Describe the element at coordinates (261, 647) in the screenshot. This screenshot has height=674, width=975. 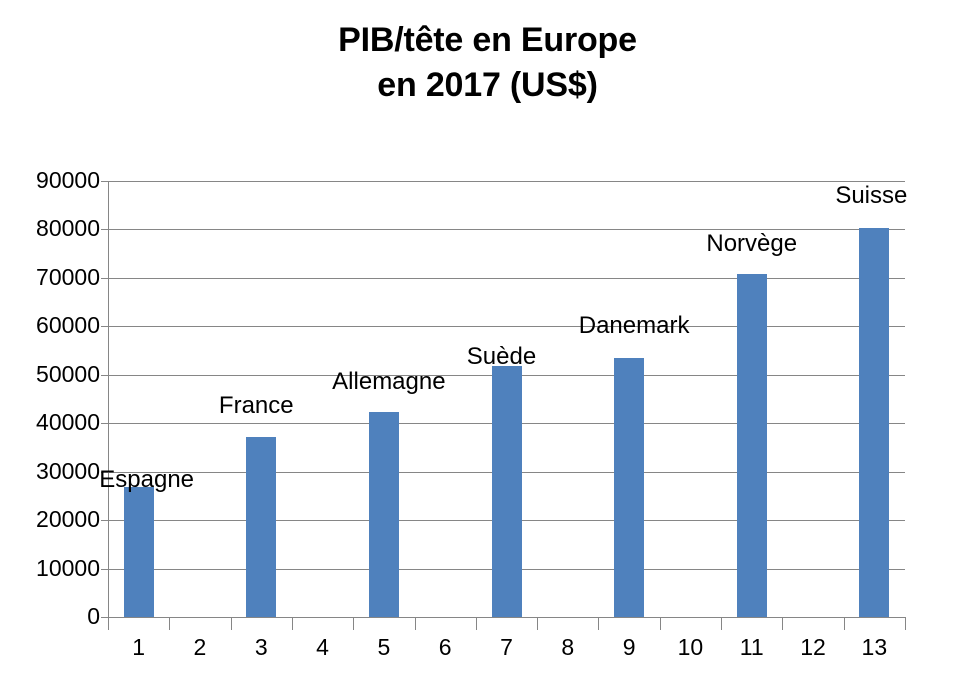
I see `x-axis-label-3: 3` at that location.